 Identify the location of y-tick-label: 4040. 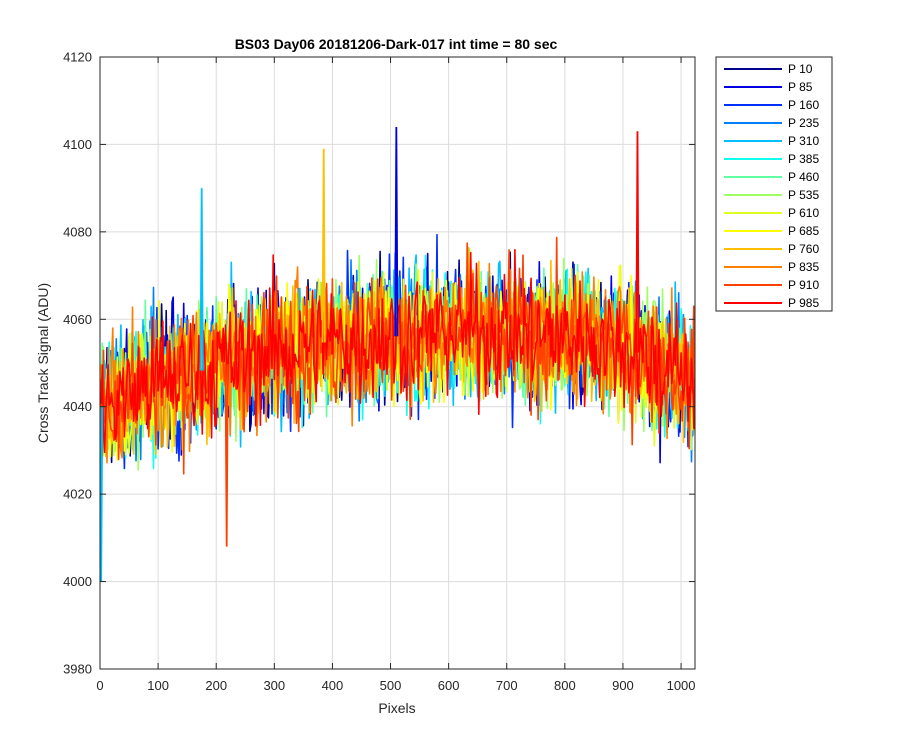
(77, 406).